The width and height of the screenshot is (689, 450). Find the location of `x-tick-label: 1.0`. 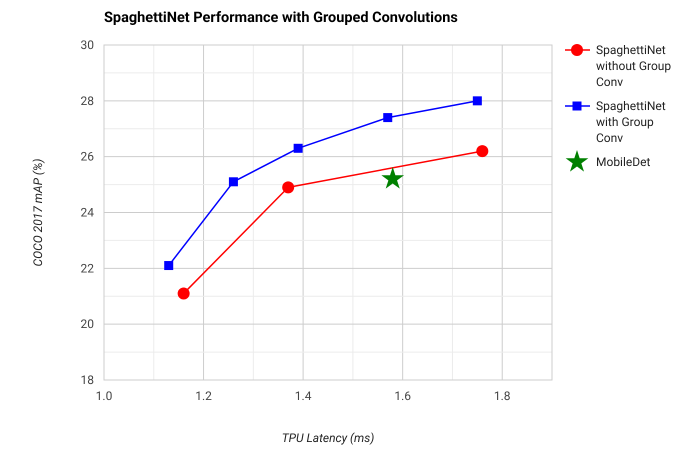

x-tick-label: 1.0 is located at coordinates (104, 396).